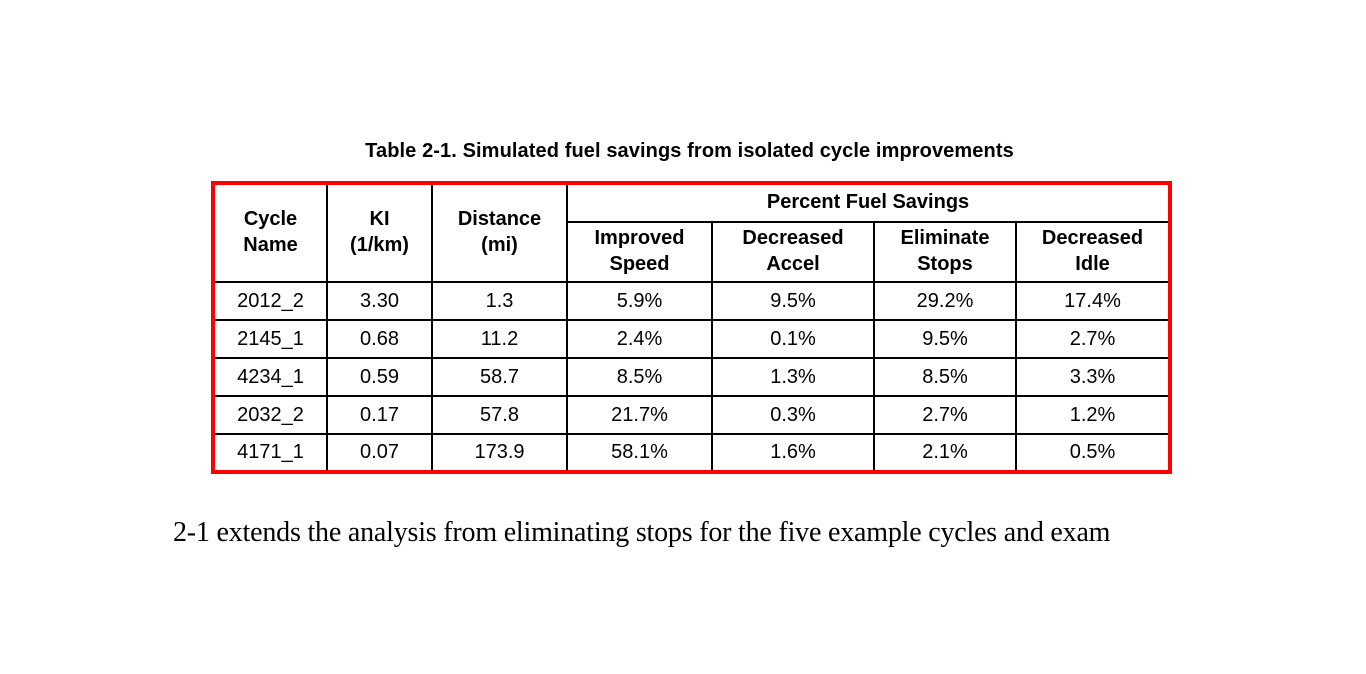  Describe the element at coordinates (639, 264) in the screenshot. I see `header-line: Speed` at that location.